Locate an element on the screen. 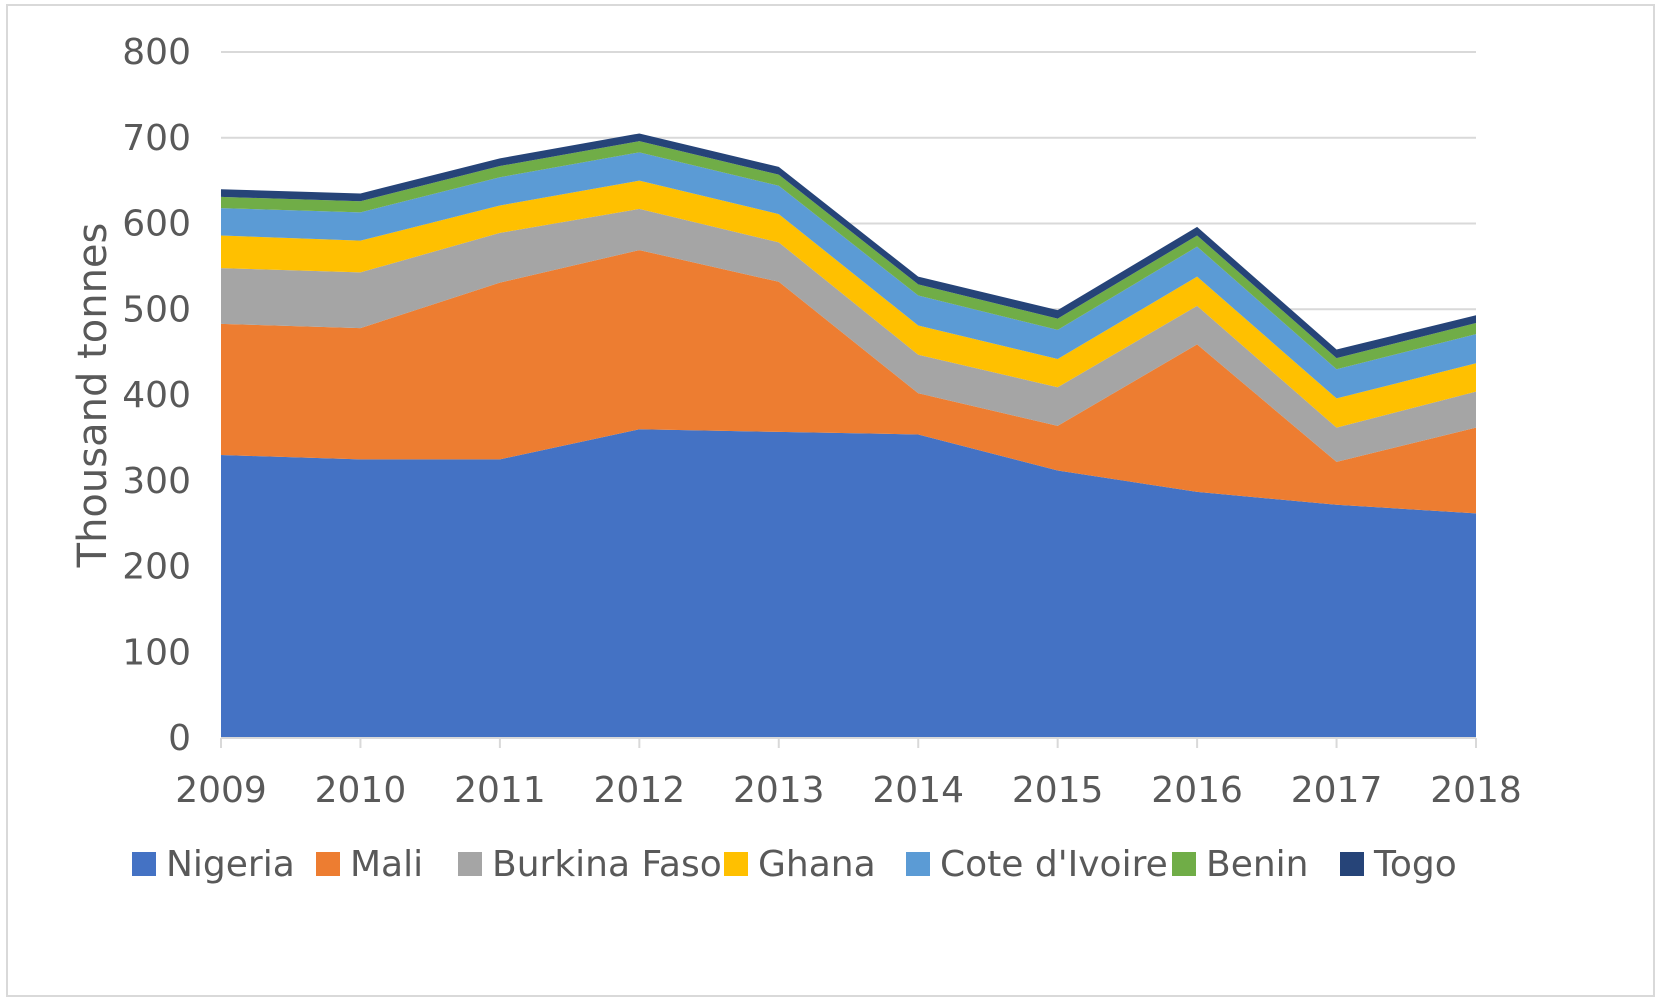 This screenshot has height=1003, width=1663. axes is located at coordinates (848, 742).